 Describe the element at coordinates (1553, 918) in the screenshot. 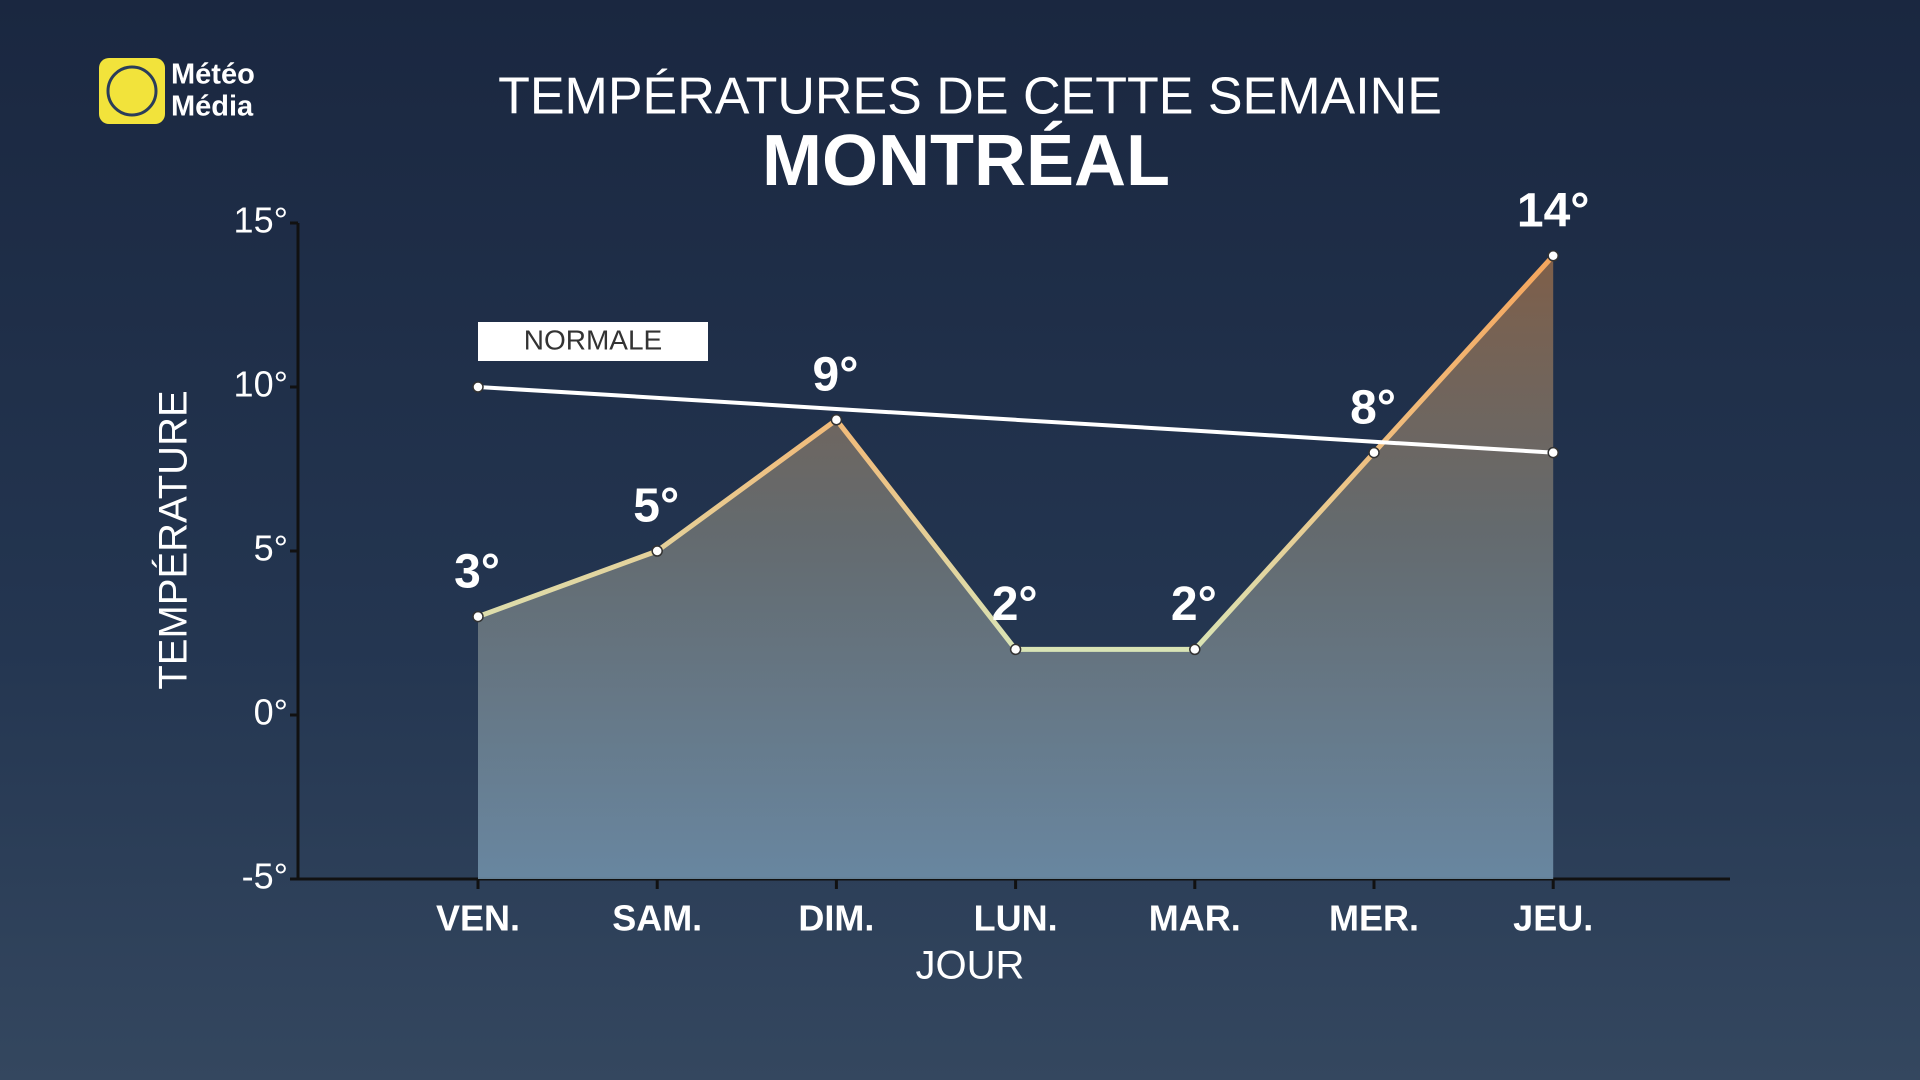

I see `x-tick-label: JEU.` at that location.